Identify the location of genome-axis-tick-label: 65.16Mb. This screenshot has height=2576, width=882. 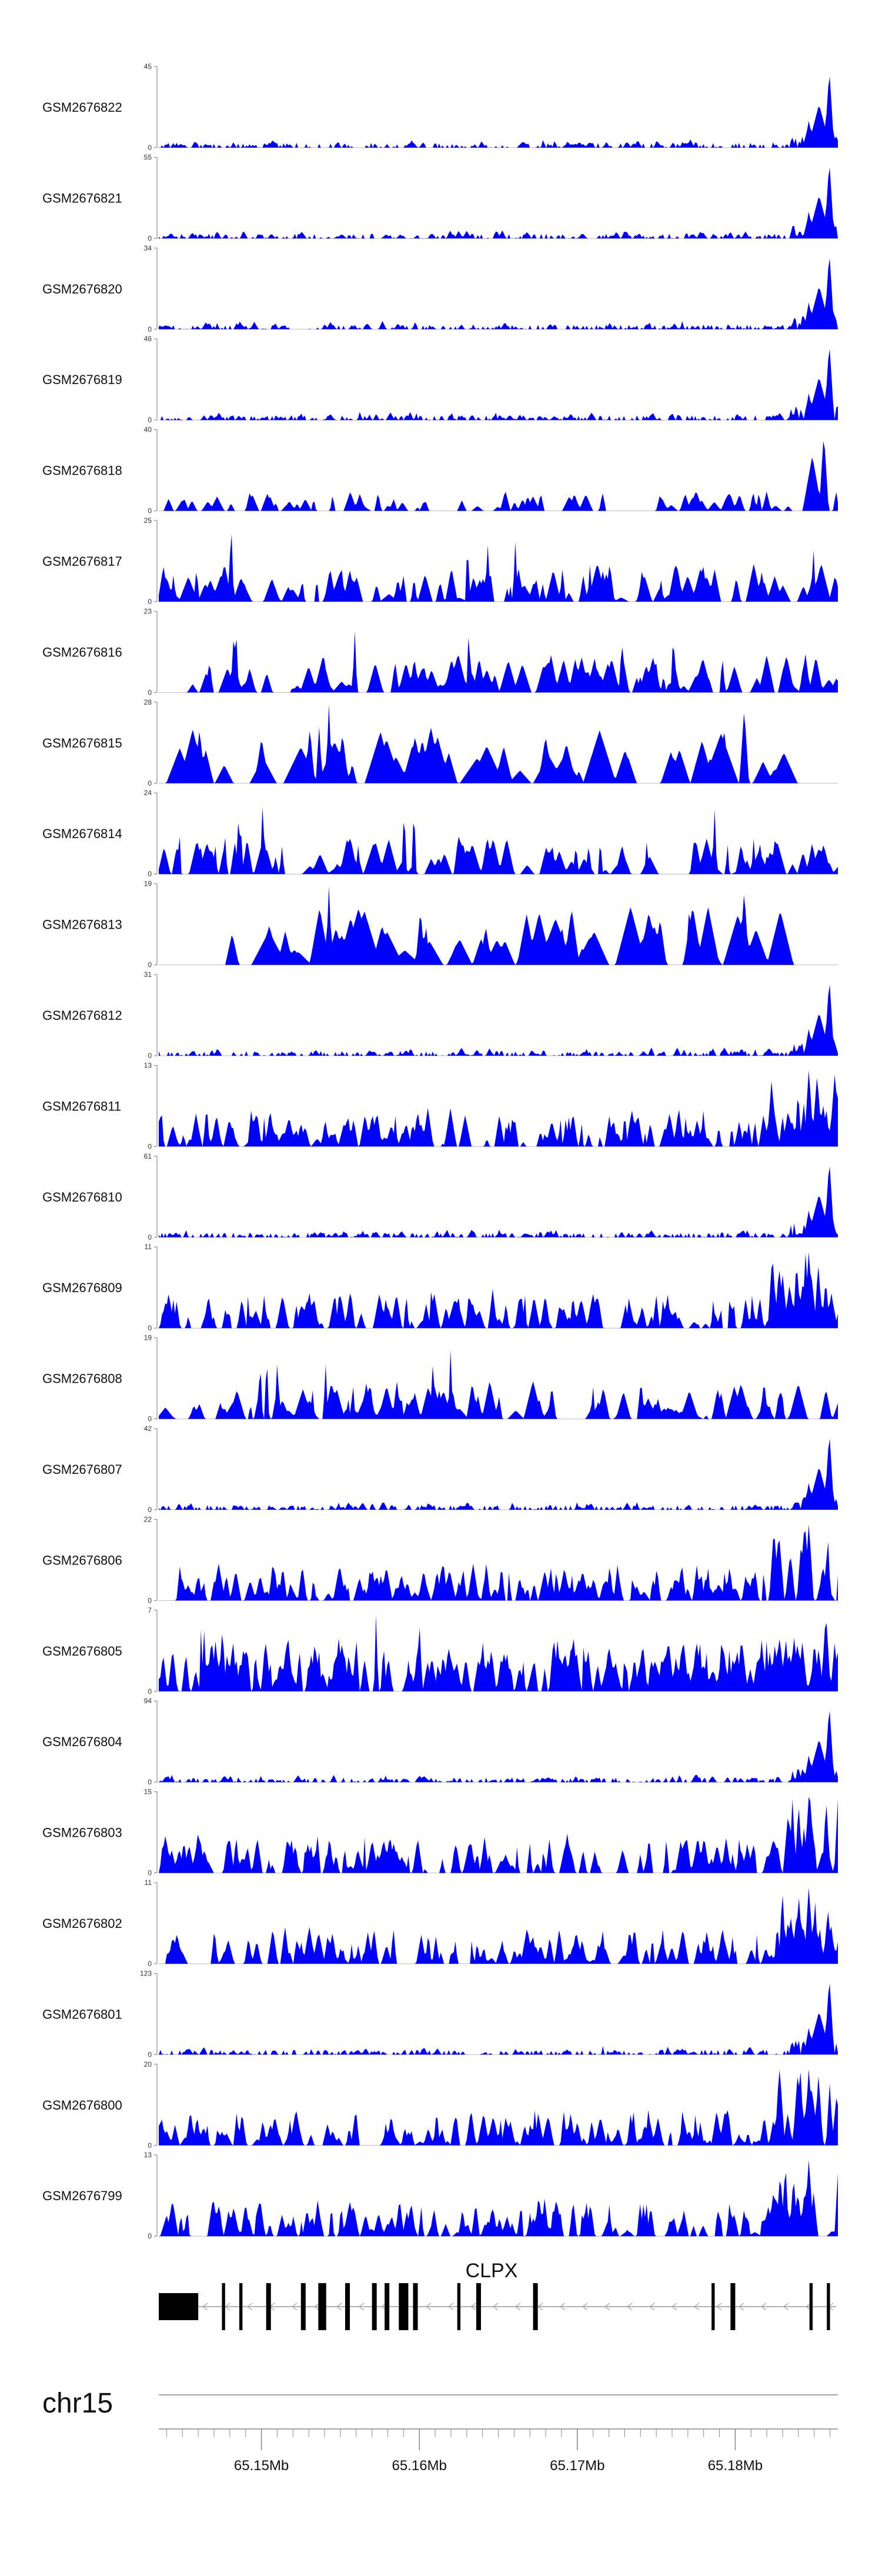
(419, 2466).